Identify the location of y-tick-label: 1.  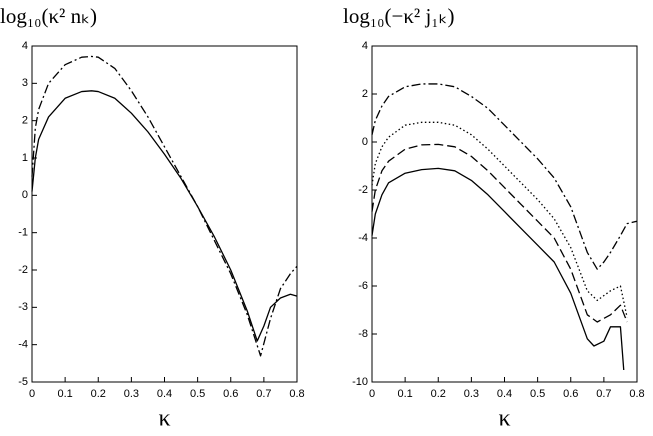
(25, 158).